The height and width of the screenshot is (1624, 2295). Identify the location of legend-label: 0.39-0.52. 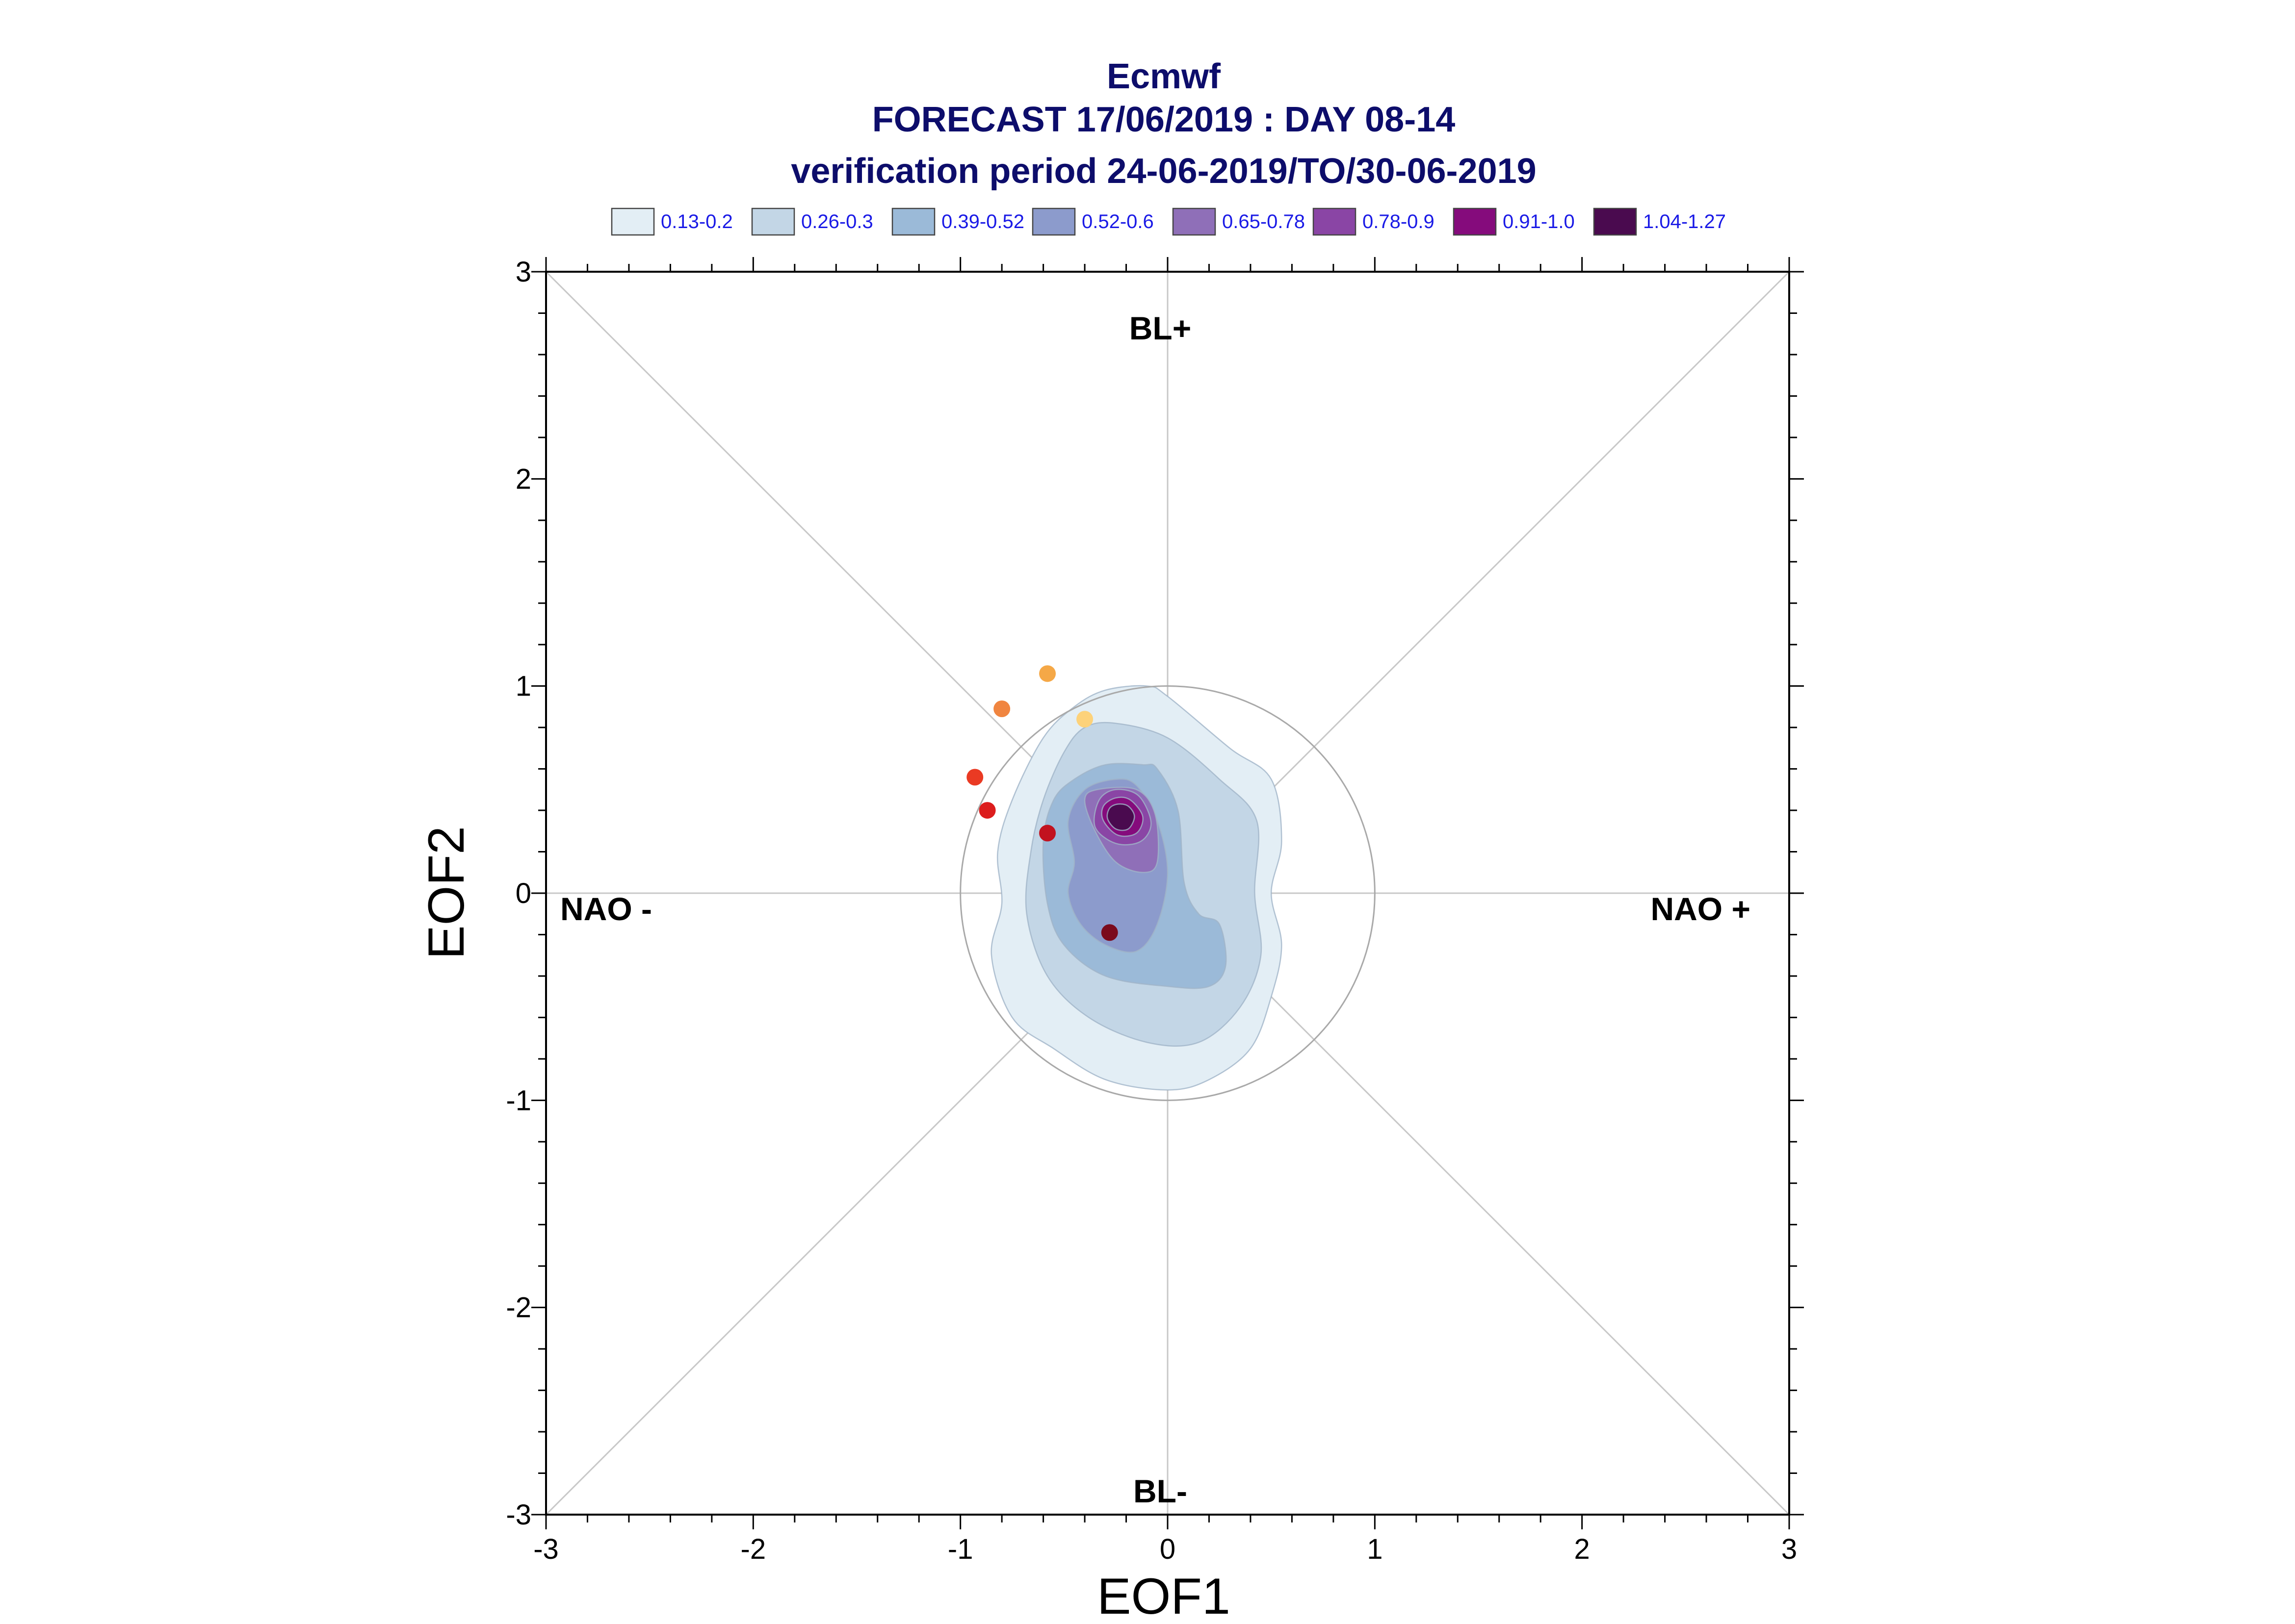
(983, 221).